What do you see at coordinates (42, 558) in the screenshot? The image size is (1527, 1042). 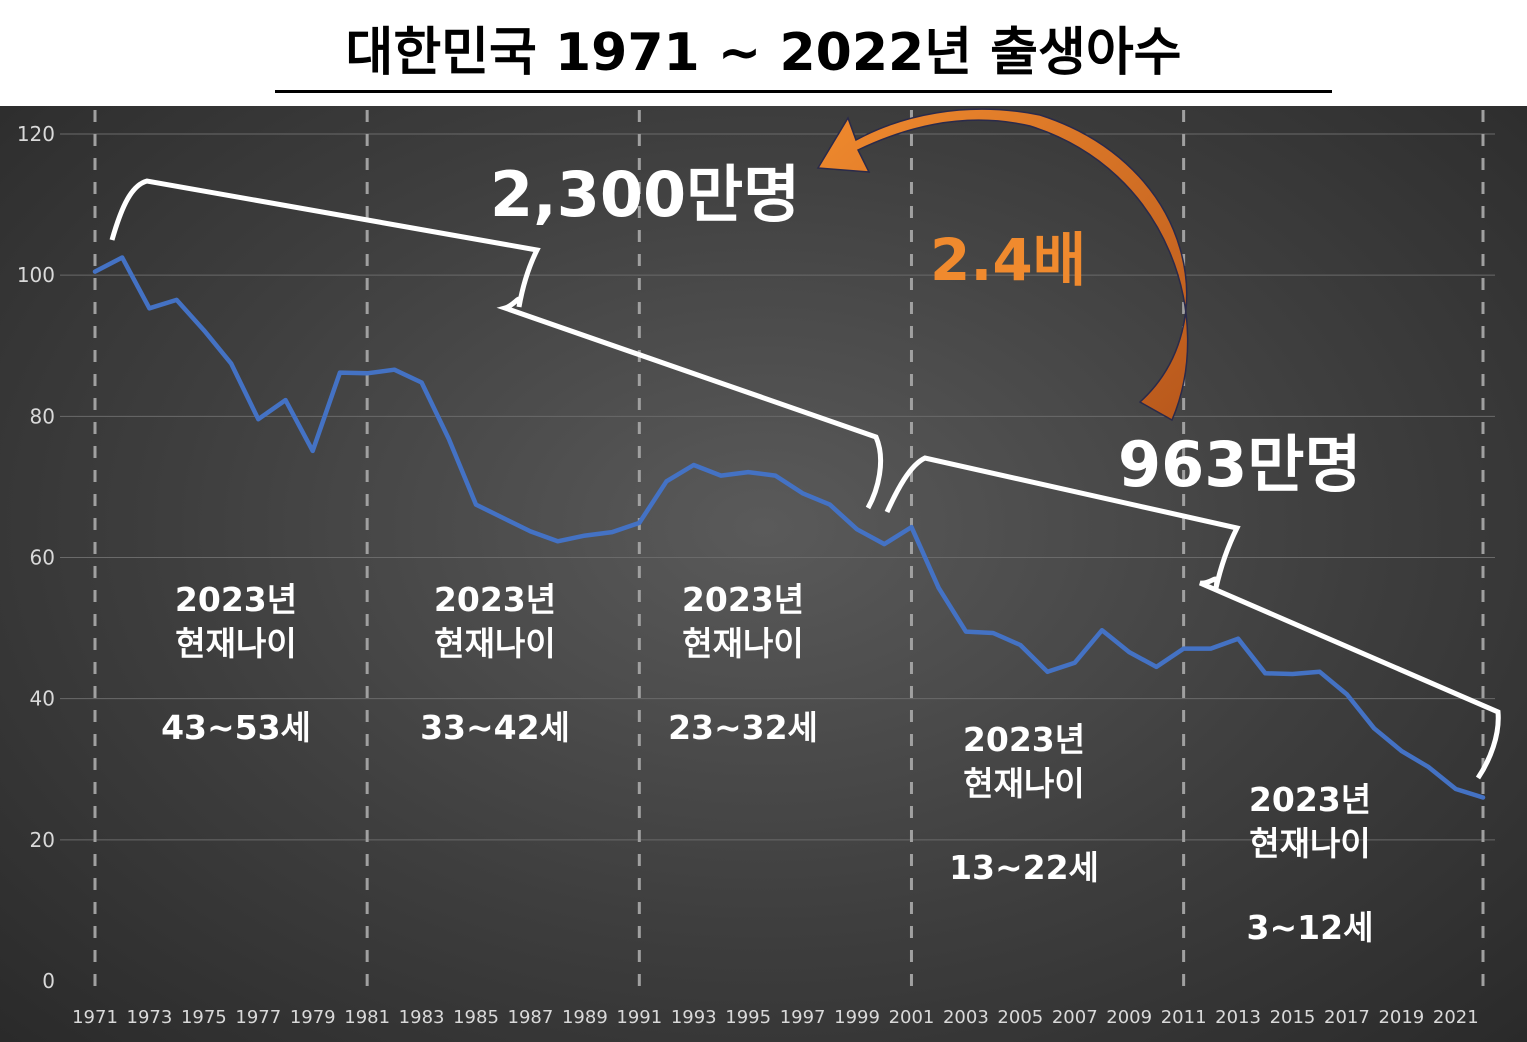 I see `y-tick-label: 60` at bounding box center [42, 558].